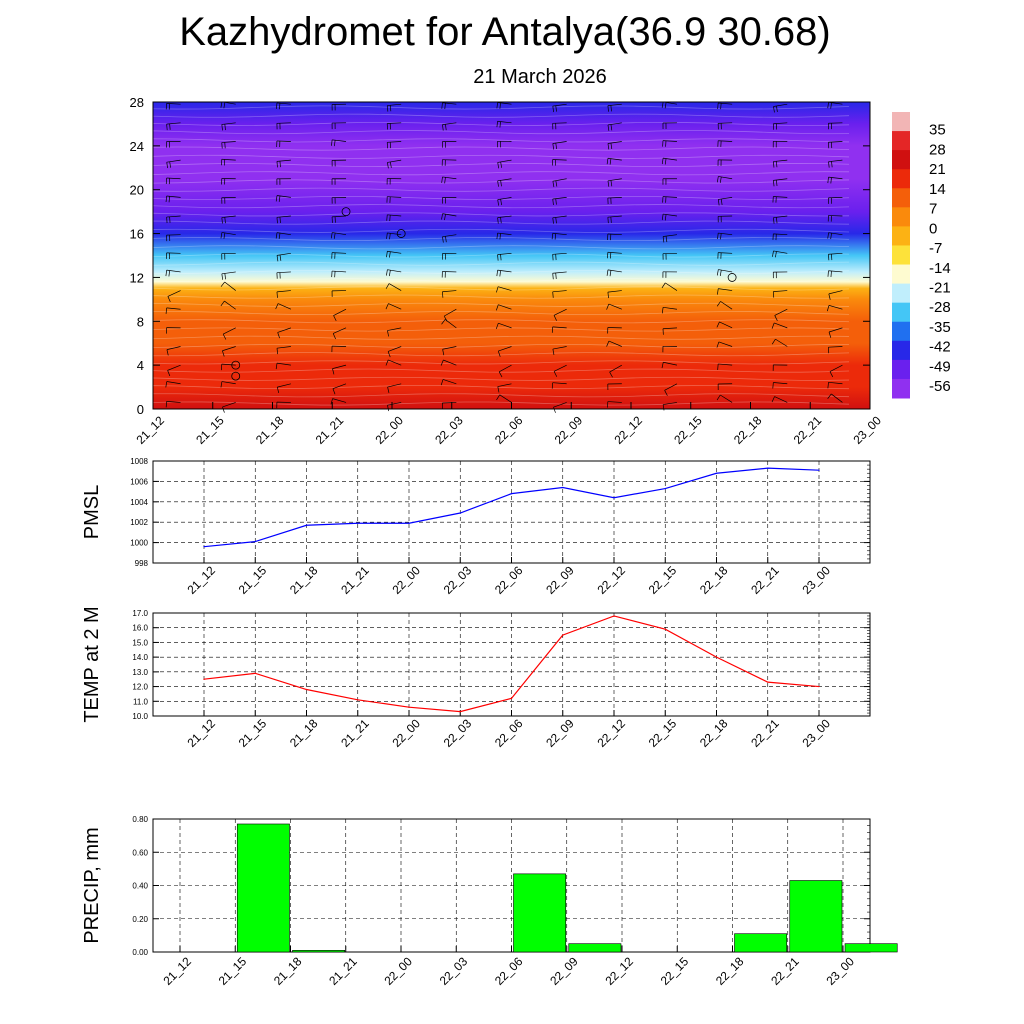 The width and height of the screenshot is (1024, 1024). What do you see at coordinates (509, 733) in the screenshot?
I see `x-tick-label: 22_06` at bounding box center [509, 733].